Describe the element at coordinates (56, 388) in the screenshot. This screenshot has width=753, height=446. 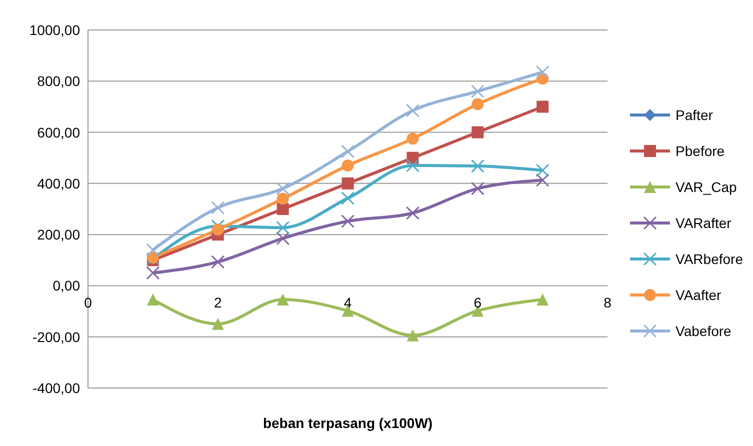
I see `y-tick-label: -400,00` at that location.